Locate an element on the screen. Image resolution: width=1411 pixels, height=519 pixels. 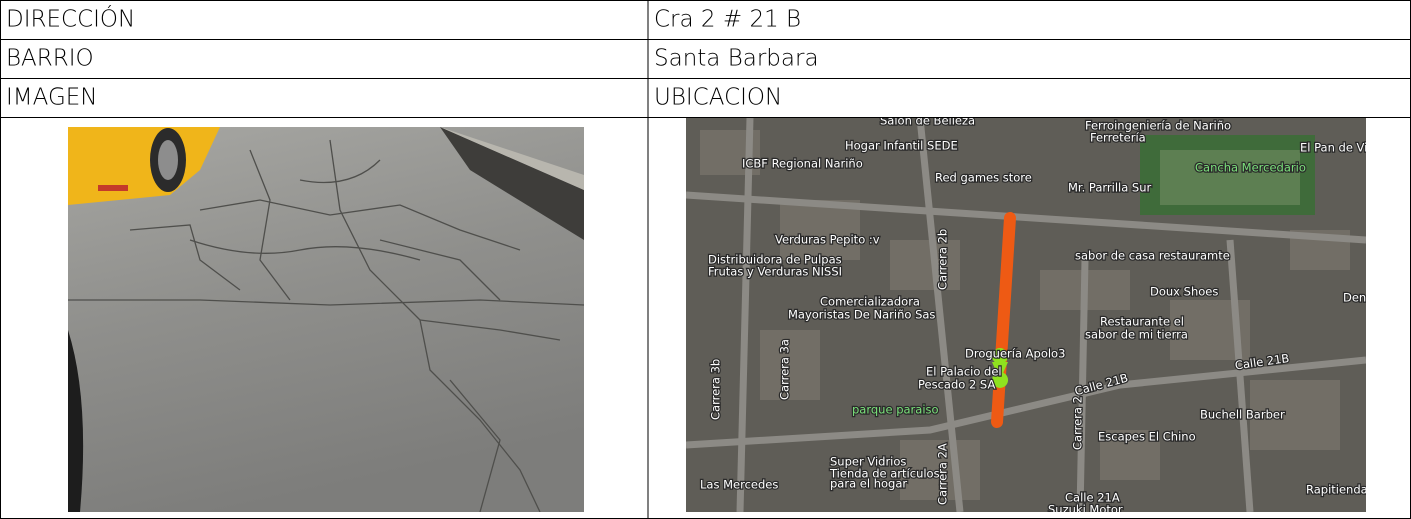
map-label: Distribuidora de Pulpas is located at coordinates (775, 260).